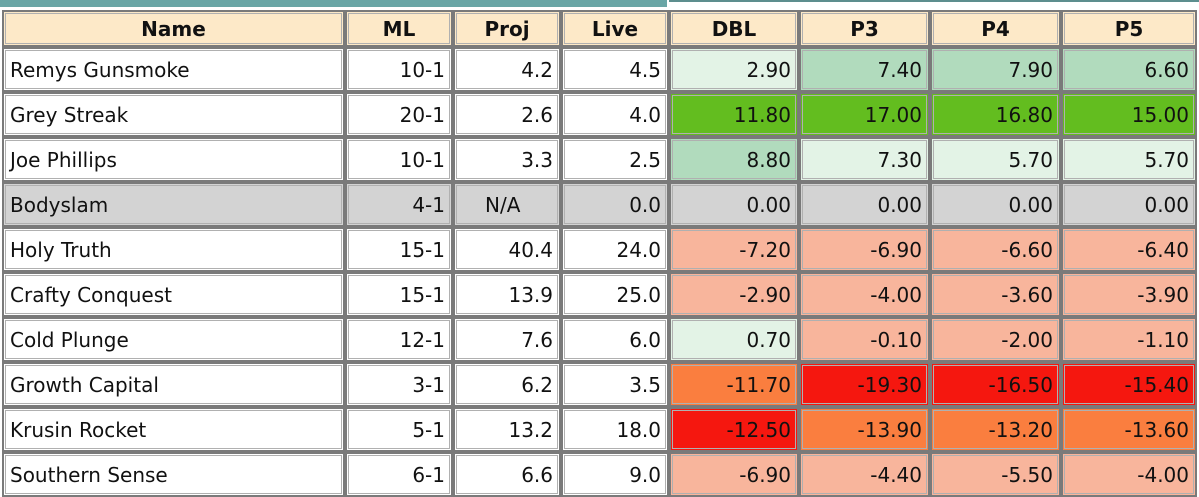 The height and width of the screenshot is (497, 1199). I want to click on cell-name: Remys Gunsmoke, so click(173, 69).